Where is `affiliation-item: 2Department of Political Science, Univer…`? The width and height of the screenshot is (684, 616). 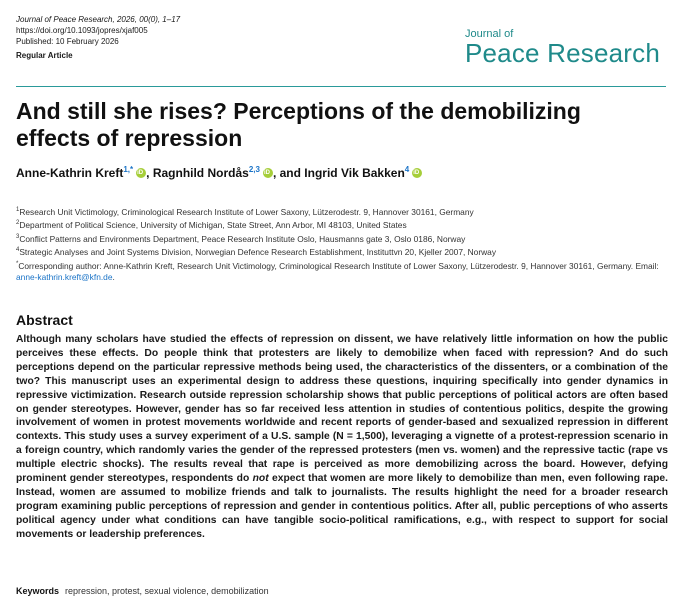 affiliation-item: 2Department of Political Science, Univer… is located at coordinates (341, 224).